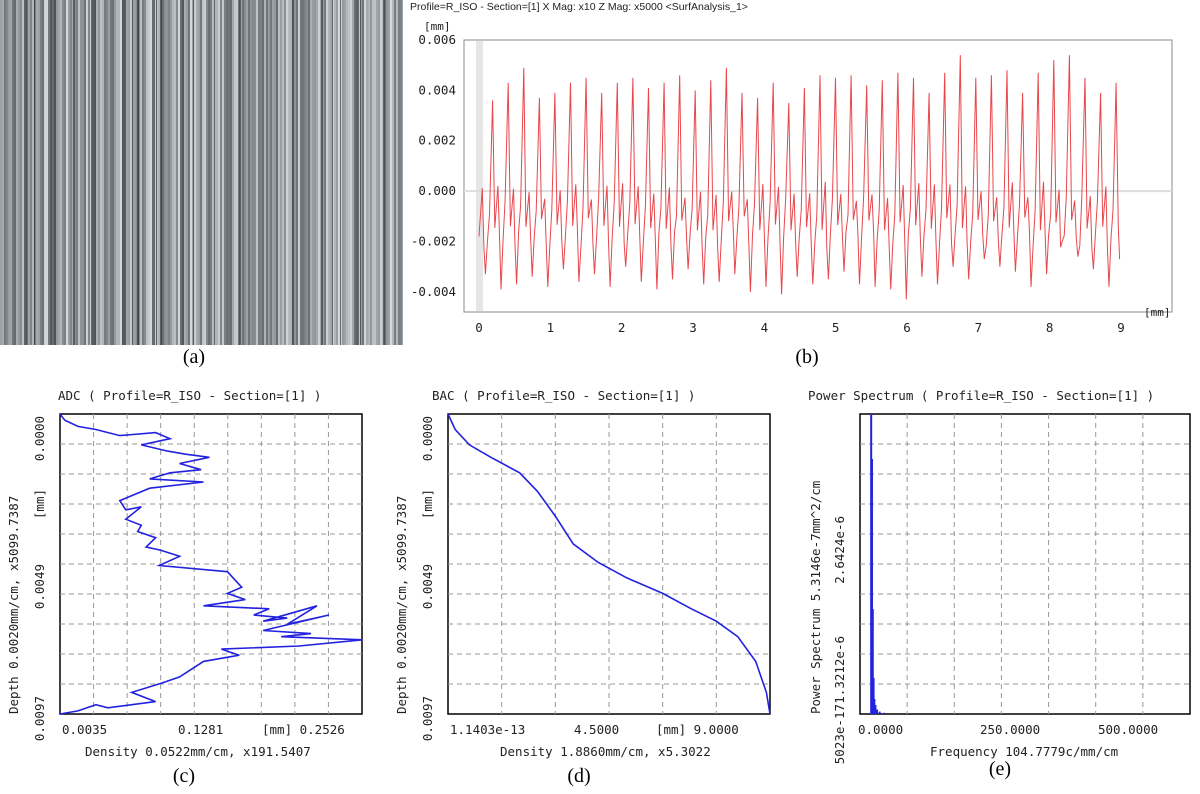  Describe the element at coordinates (437, 190) in the screenshot. I see `y-tick-label: 0.000` at that location.